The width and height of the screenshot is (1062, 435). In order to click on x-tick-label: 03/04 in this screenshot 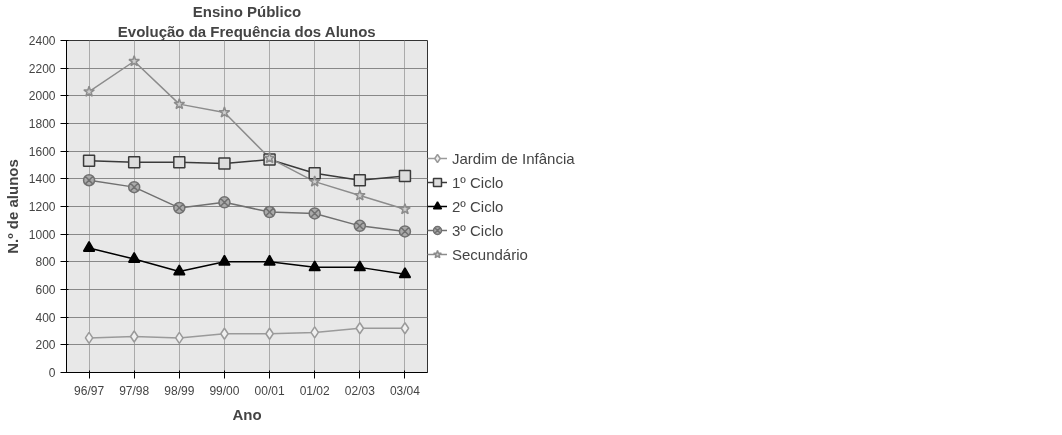, I will do `click(405, 390)`.